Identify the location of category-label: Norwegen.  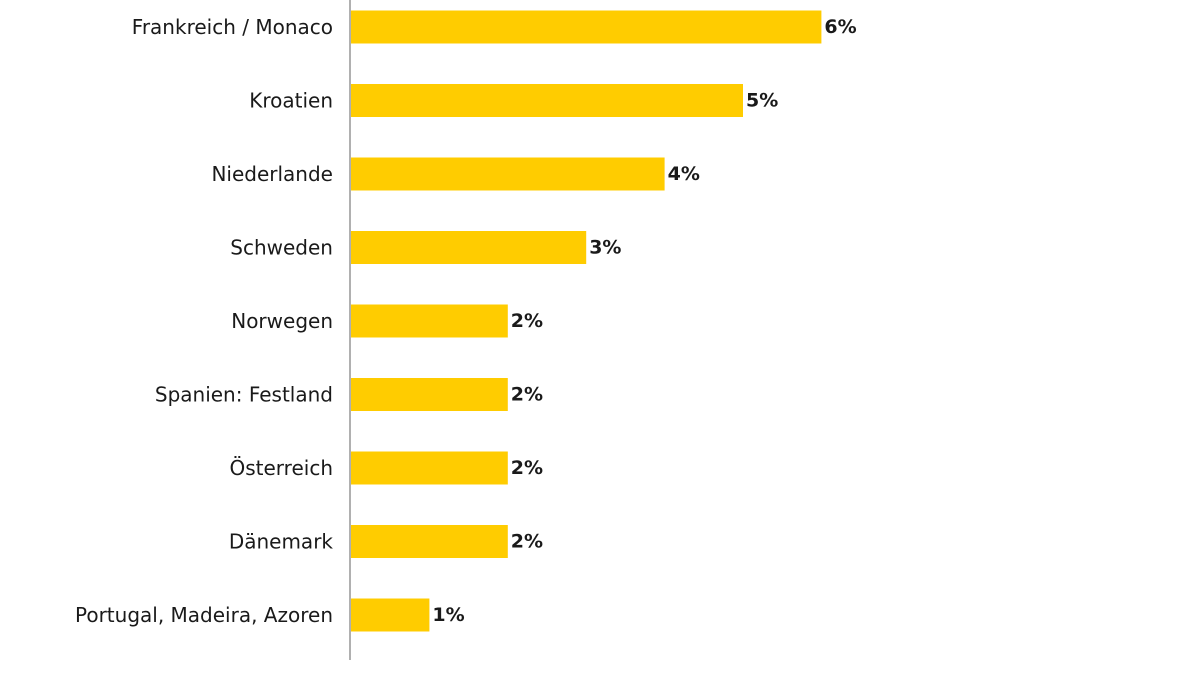
(282, 321).